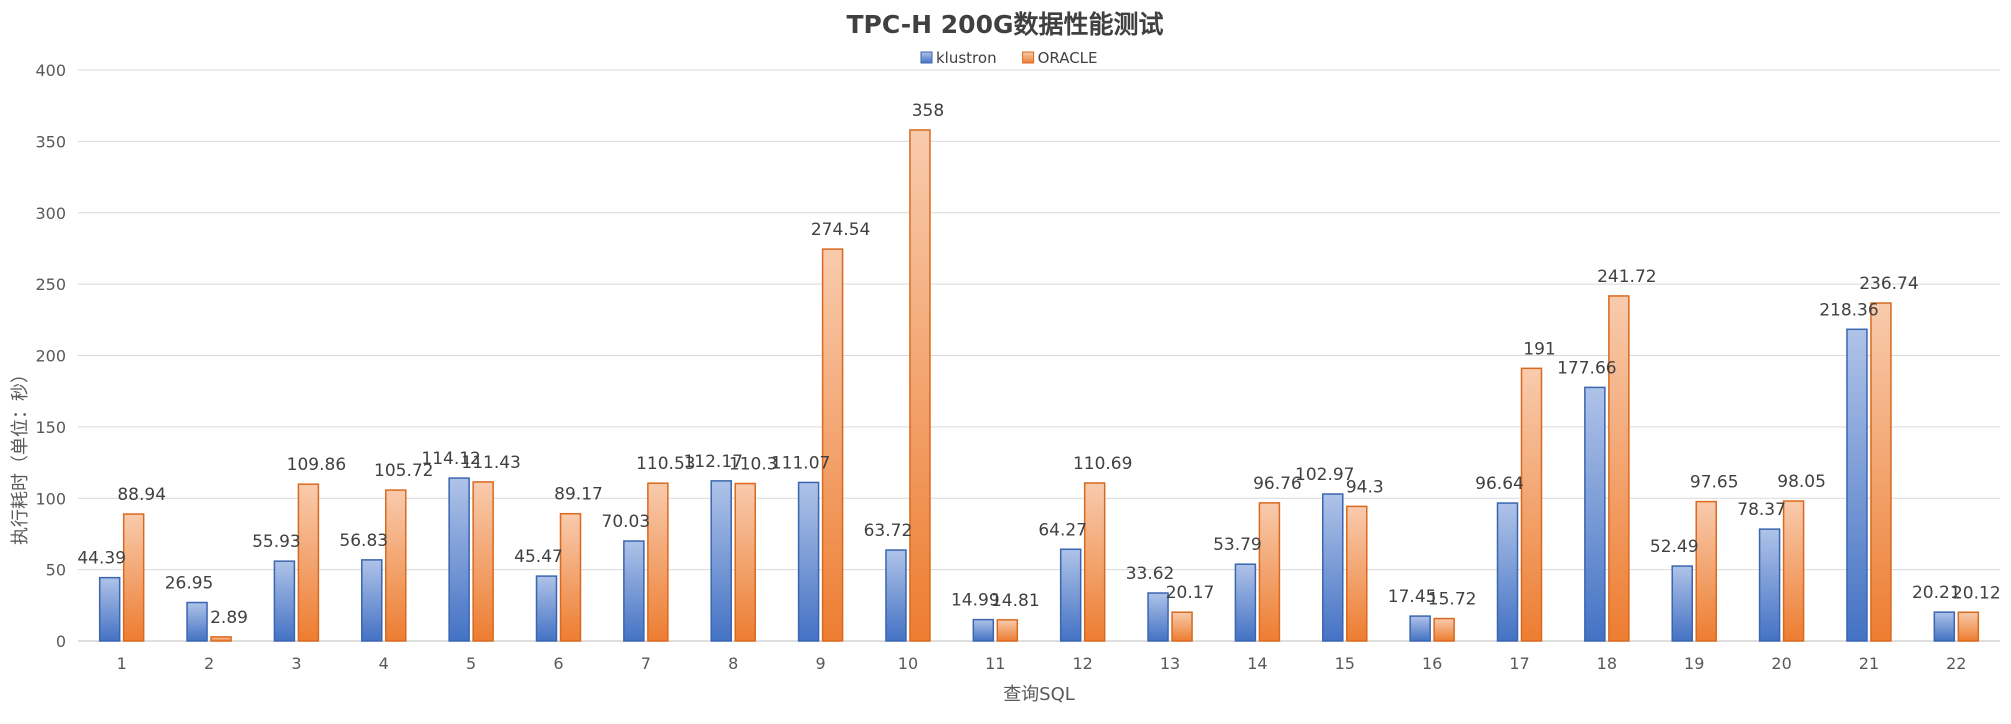  Describe the element at coordinates (50, 498) in the screenshot. I see `y-tick-label: 100` at that location.